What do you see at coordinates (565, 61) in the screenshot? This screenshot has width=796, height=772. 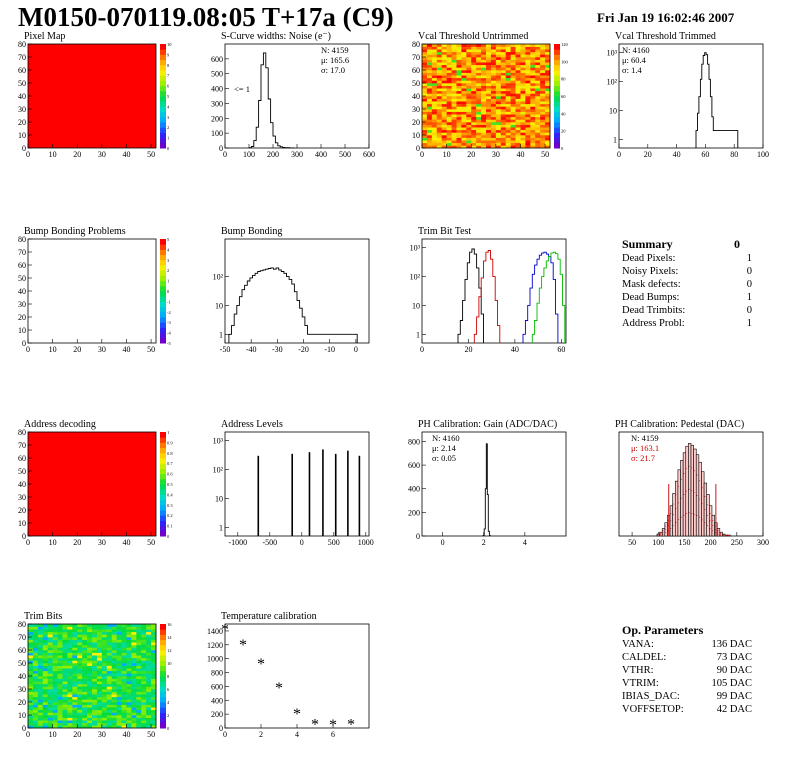 I see `palette-label: 100` at bounding box center [565, 61].